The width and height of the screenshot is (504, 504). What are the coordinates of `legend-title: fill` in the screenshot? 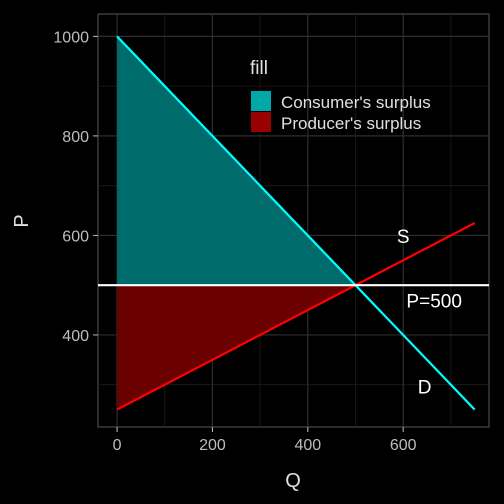 It's located at (259, 68).